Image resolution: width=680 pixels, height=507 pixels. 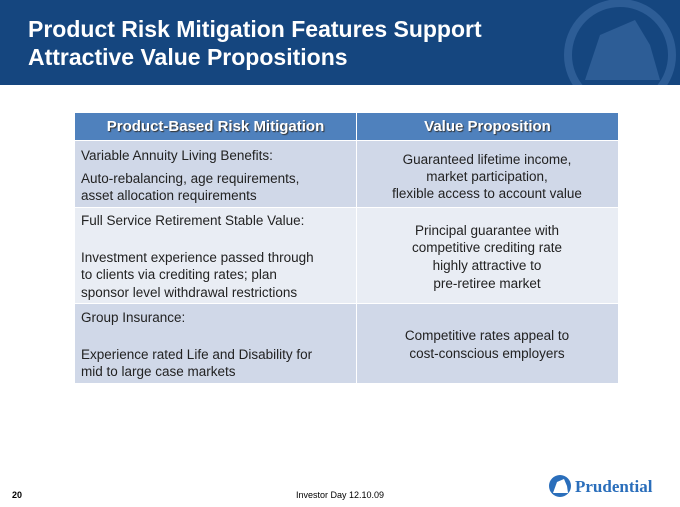 I want to click on column-header: Value Proposition, so click(x=487, y=126).